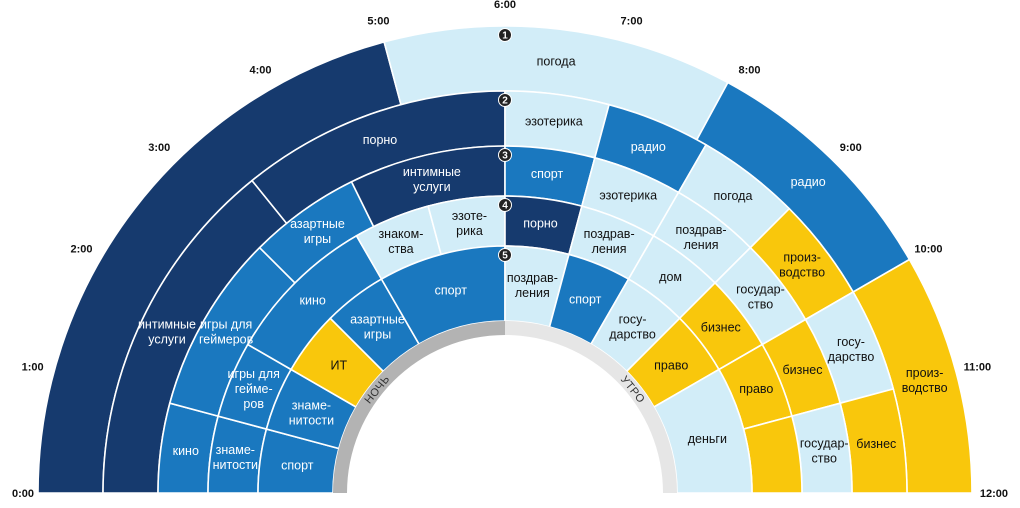  Describe the element at coordinates (707, 439) in the screenshot. I see `ring-5-segment-9-label: деньги` at that location.